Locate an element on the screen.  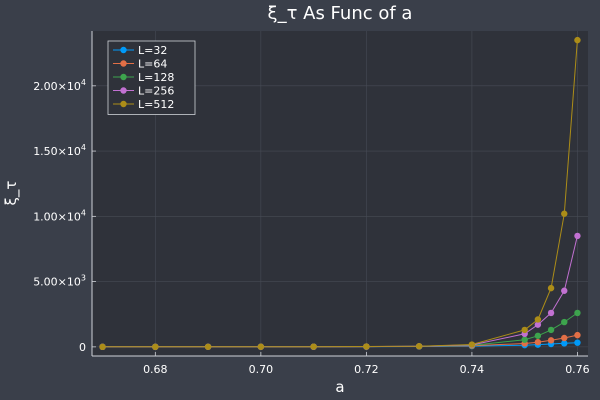
legend-label: L=128 is located at coordinates (156, 77).